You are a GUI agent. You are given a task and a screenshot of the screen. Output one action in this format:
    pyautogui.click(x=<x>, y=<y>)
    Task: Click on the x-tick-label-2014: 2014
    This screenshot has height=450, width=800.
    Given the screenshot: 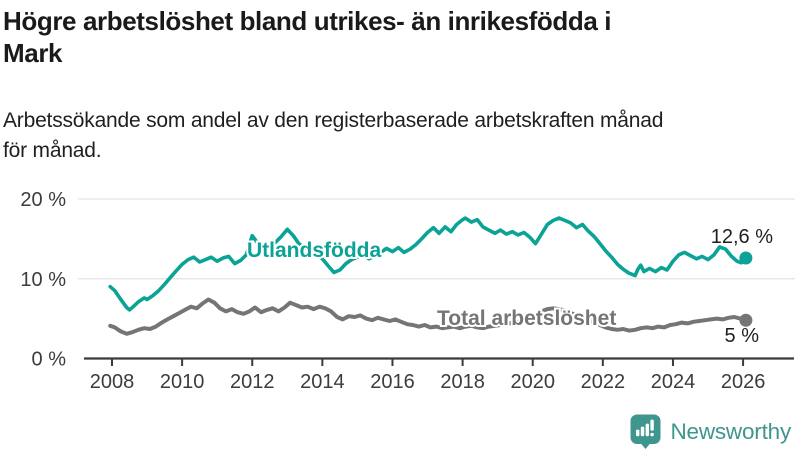 What is the action you would take?
    pyautogui.click(x=322, y=382)
    